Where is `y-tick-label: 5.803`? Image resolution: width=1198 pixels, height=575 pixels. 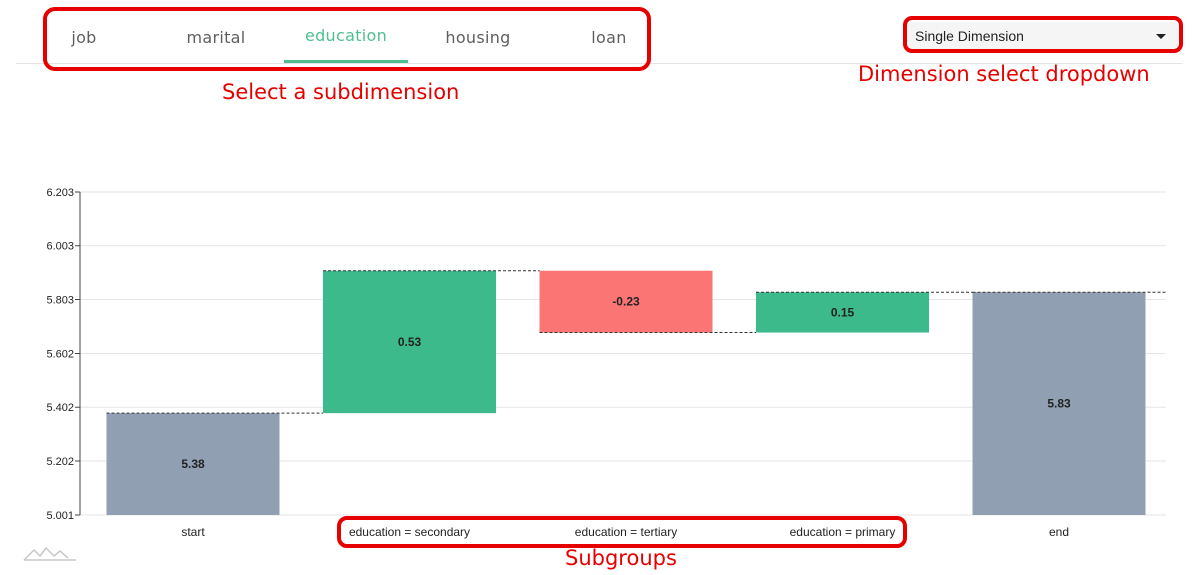 y-tick-label: 5.803 is located at coordinates (60, 300).